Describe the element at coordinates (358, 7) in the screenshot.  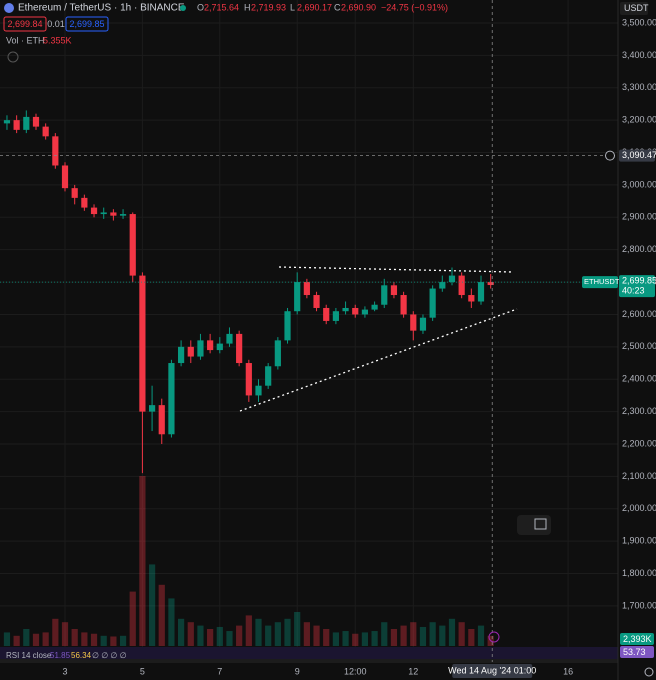
I see `ohlc-value: 2,690.90` at that location.